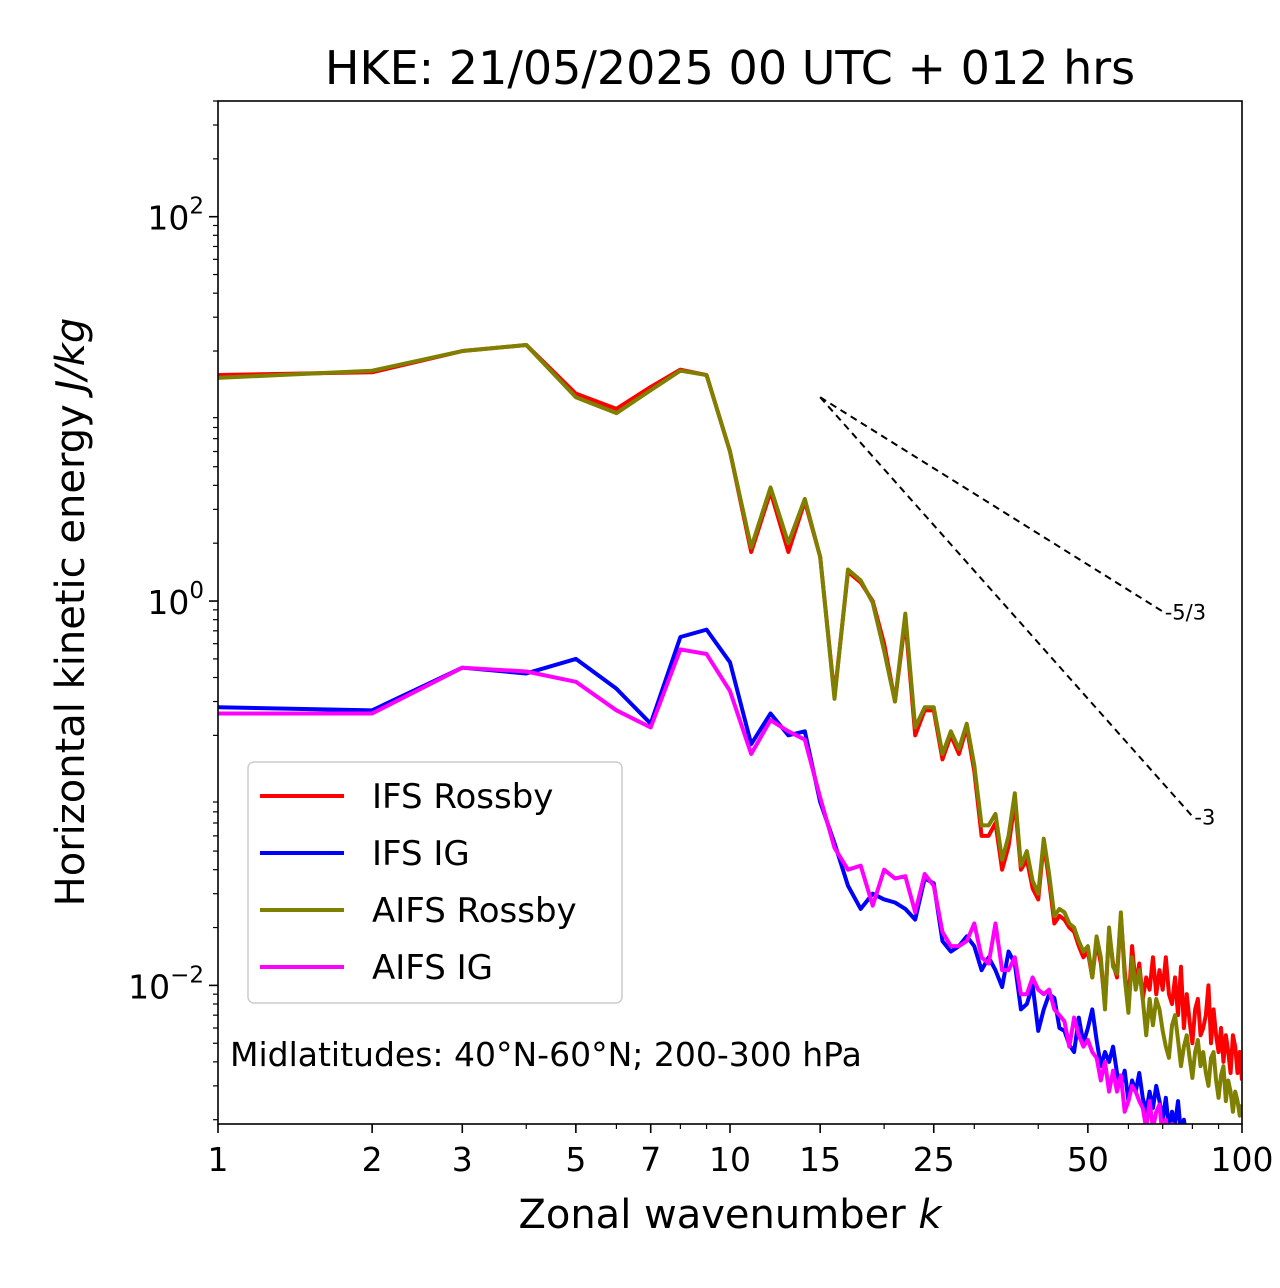 Image resolution: width=1280 pixels, height=1288 pixels. Describe the element at coordinates (372, 1159) in the screenshot. I see `x-tick-label: 2` at that location.